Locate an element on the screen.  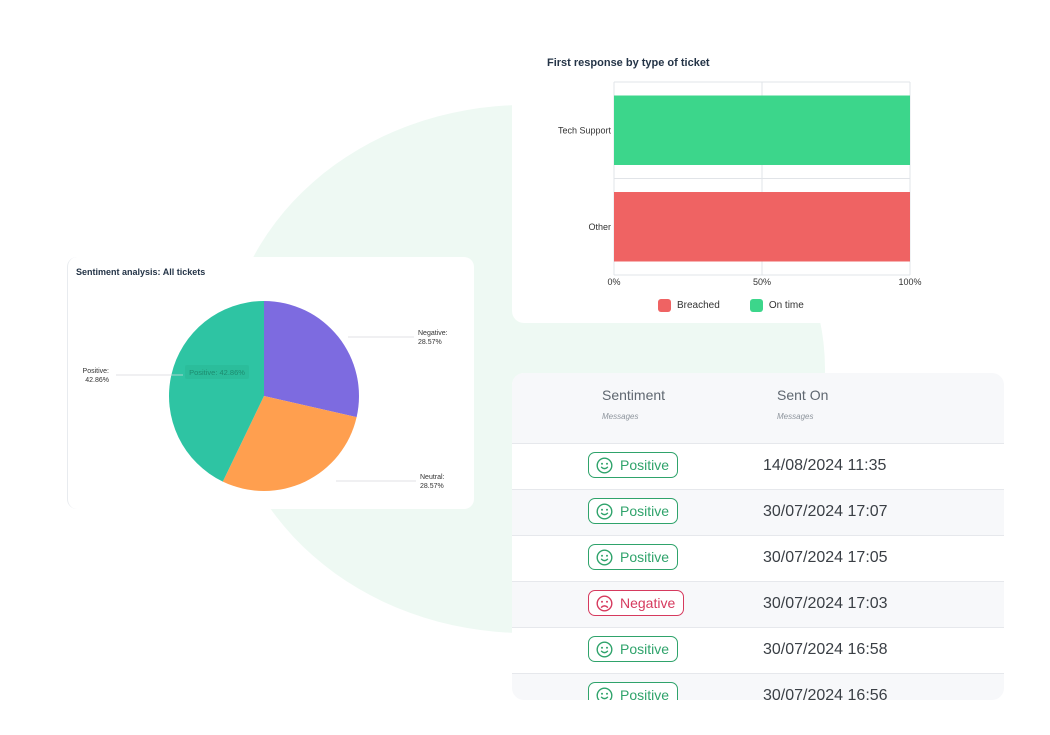
pie-value-negative: 28.57% is located at coordinates (430, 342).